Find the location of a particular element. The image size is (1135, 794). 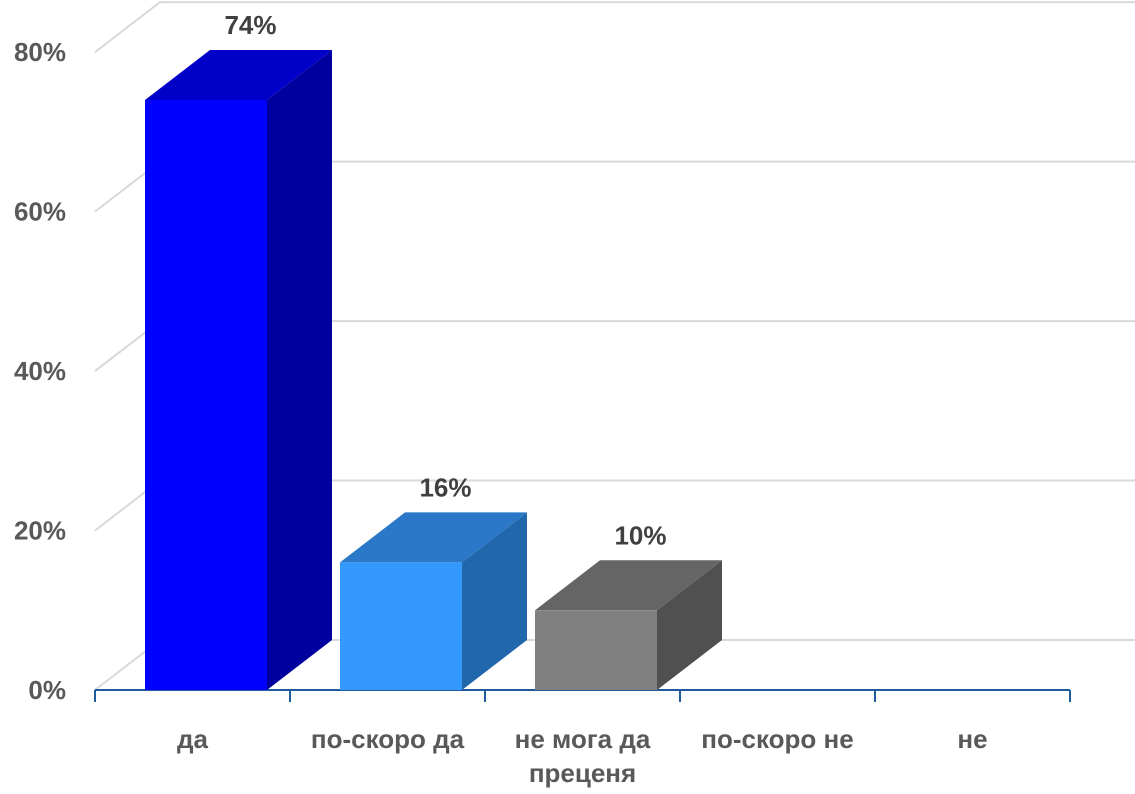

y-tick-label: 40% is located at coordinates (40, 371).